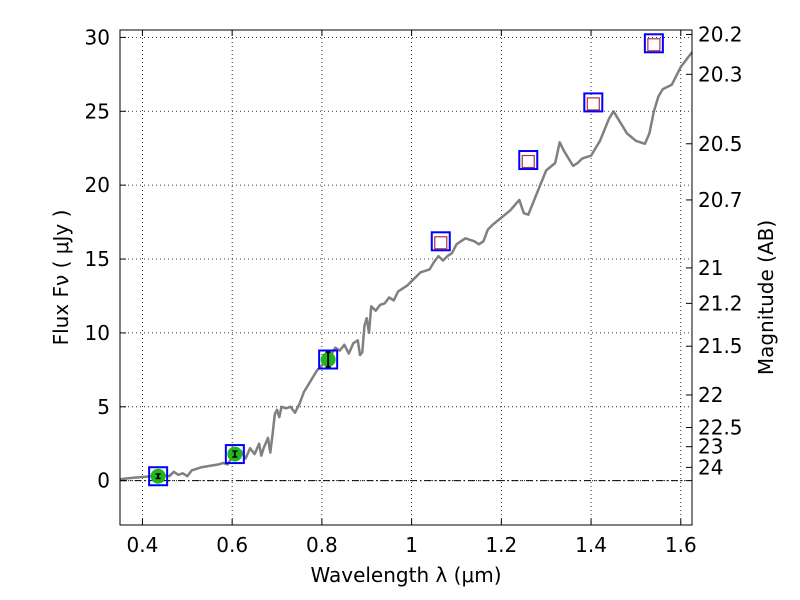  Describe the element at coordinates (720, 303) in the screenshot. I see `magnitude-tick-label: 21.2` at that location.